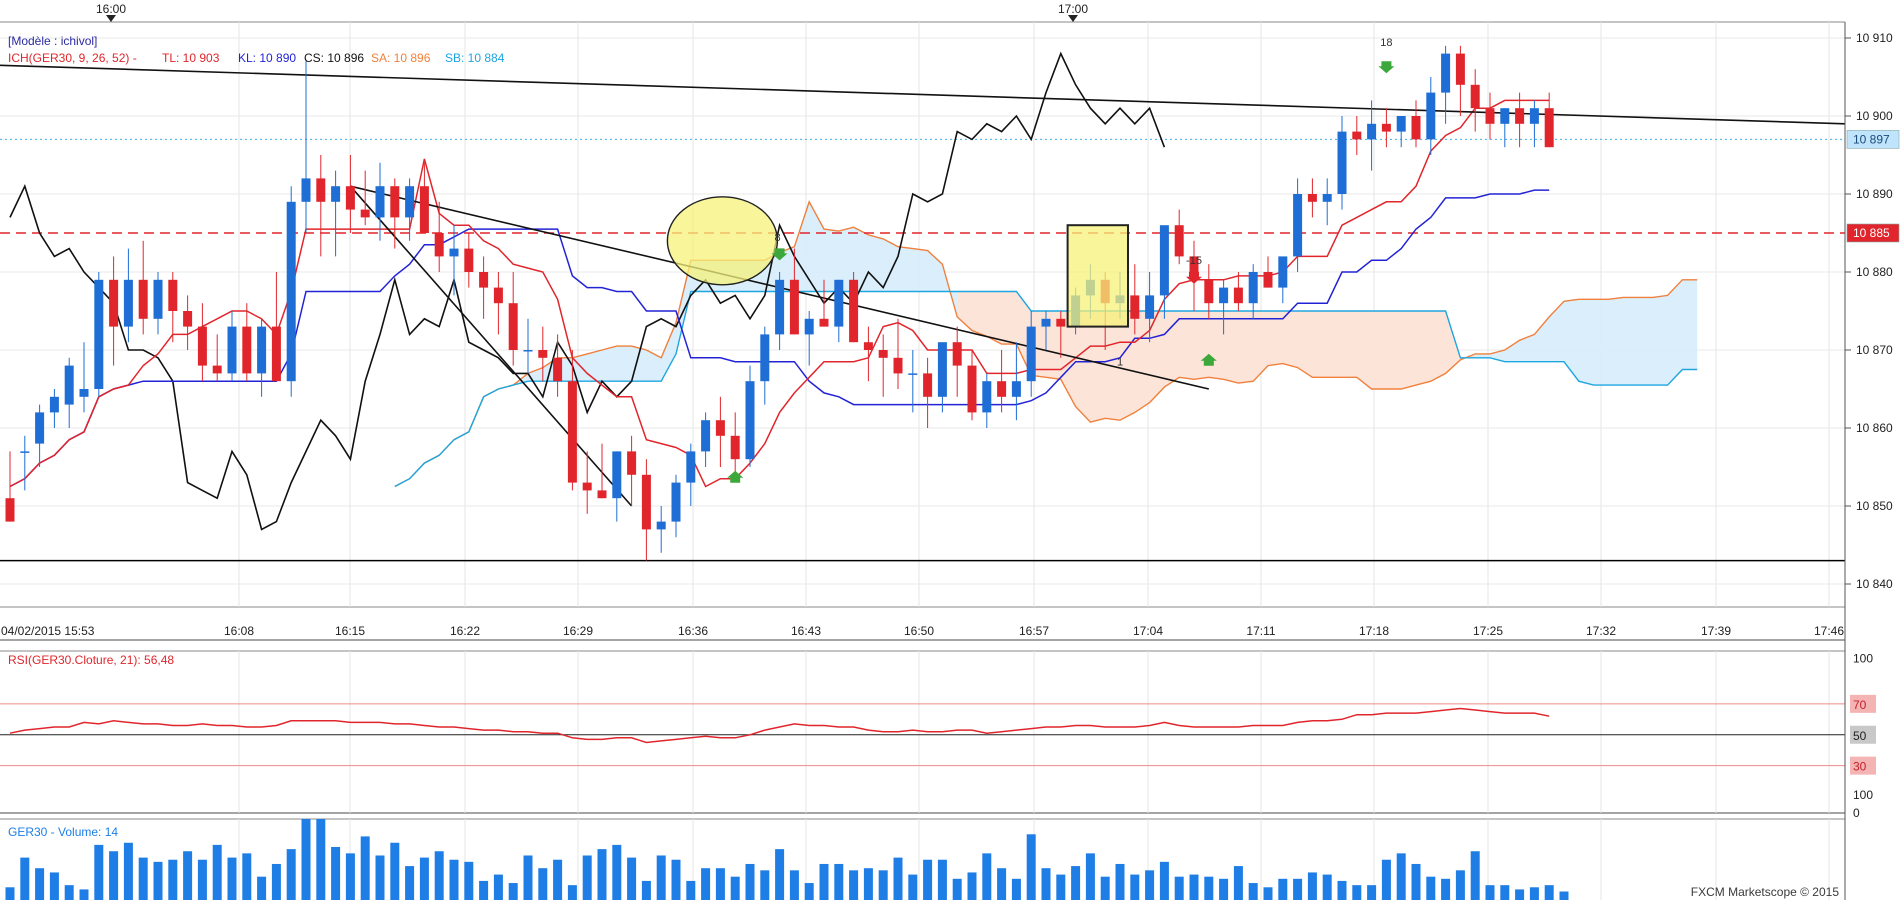 This screenshot has height=905, width=1903. I want to click on top-time-marker: 17:00, so click(1073, 9).